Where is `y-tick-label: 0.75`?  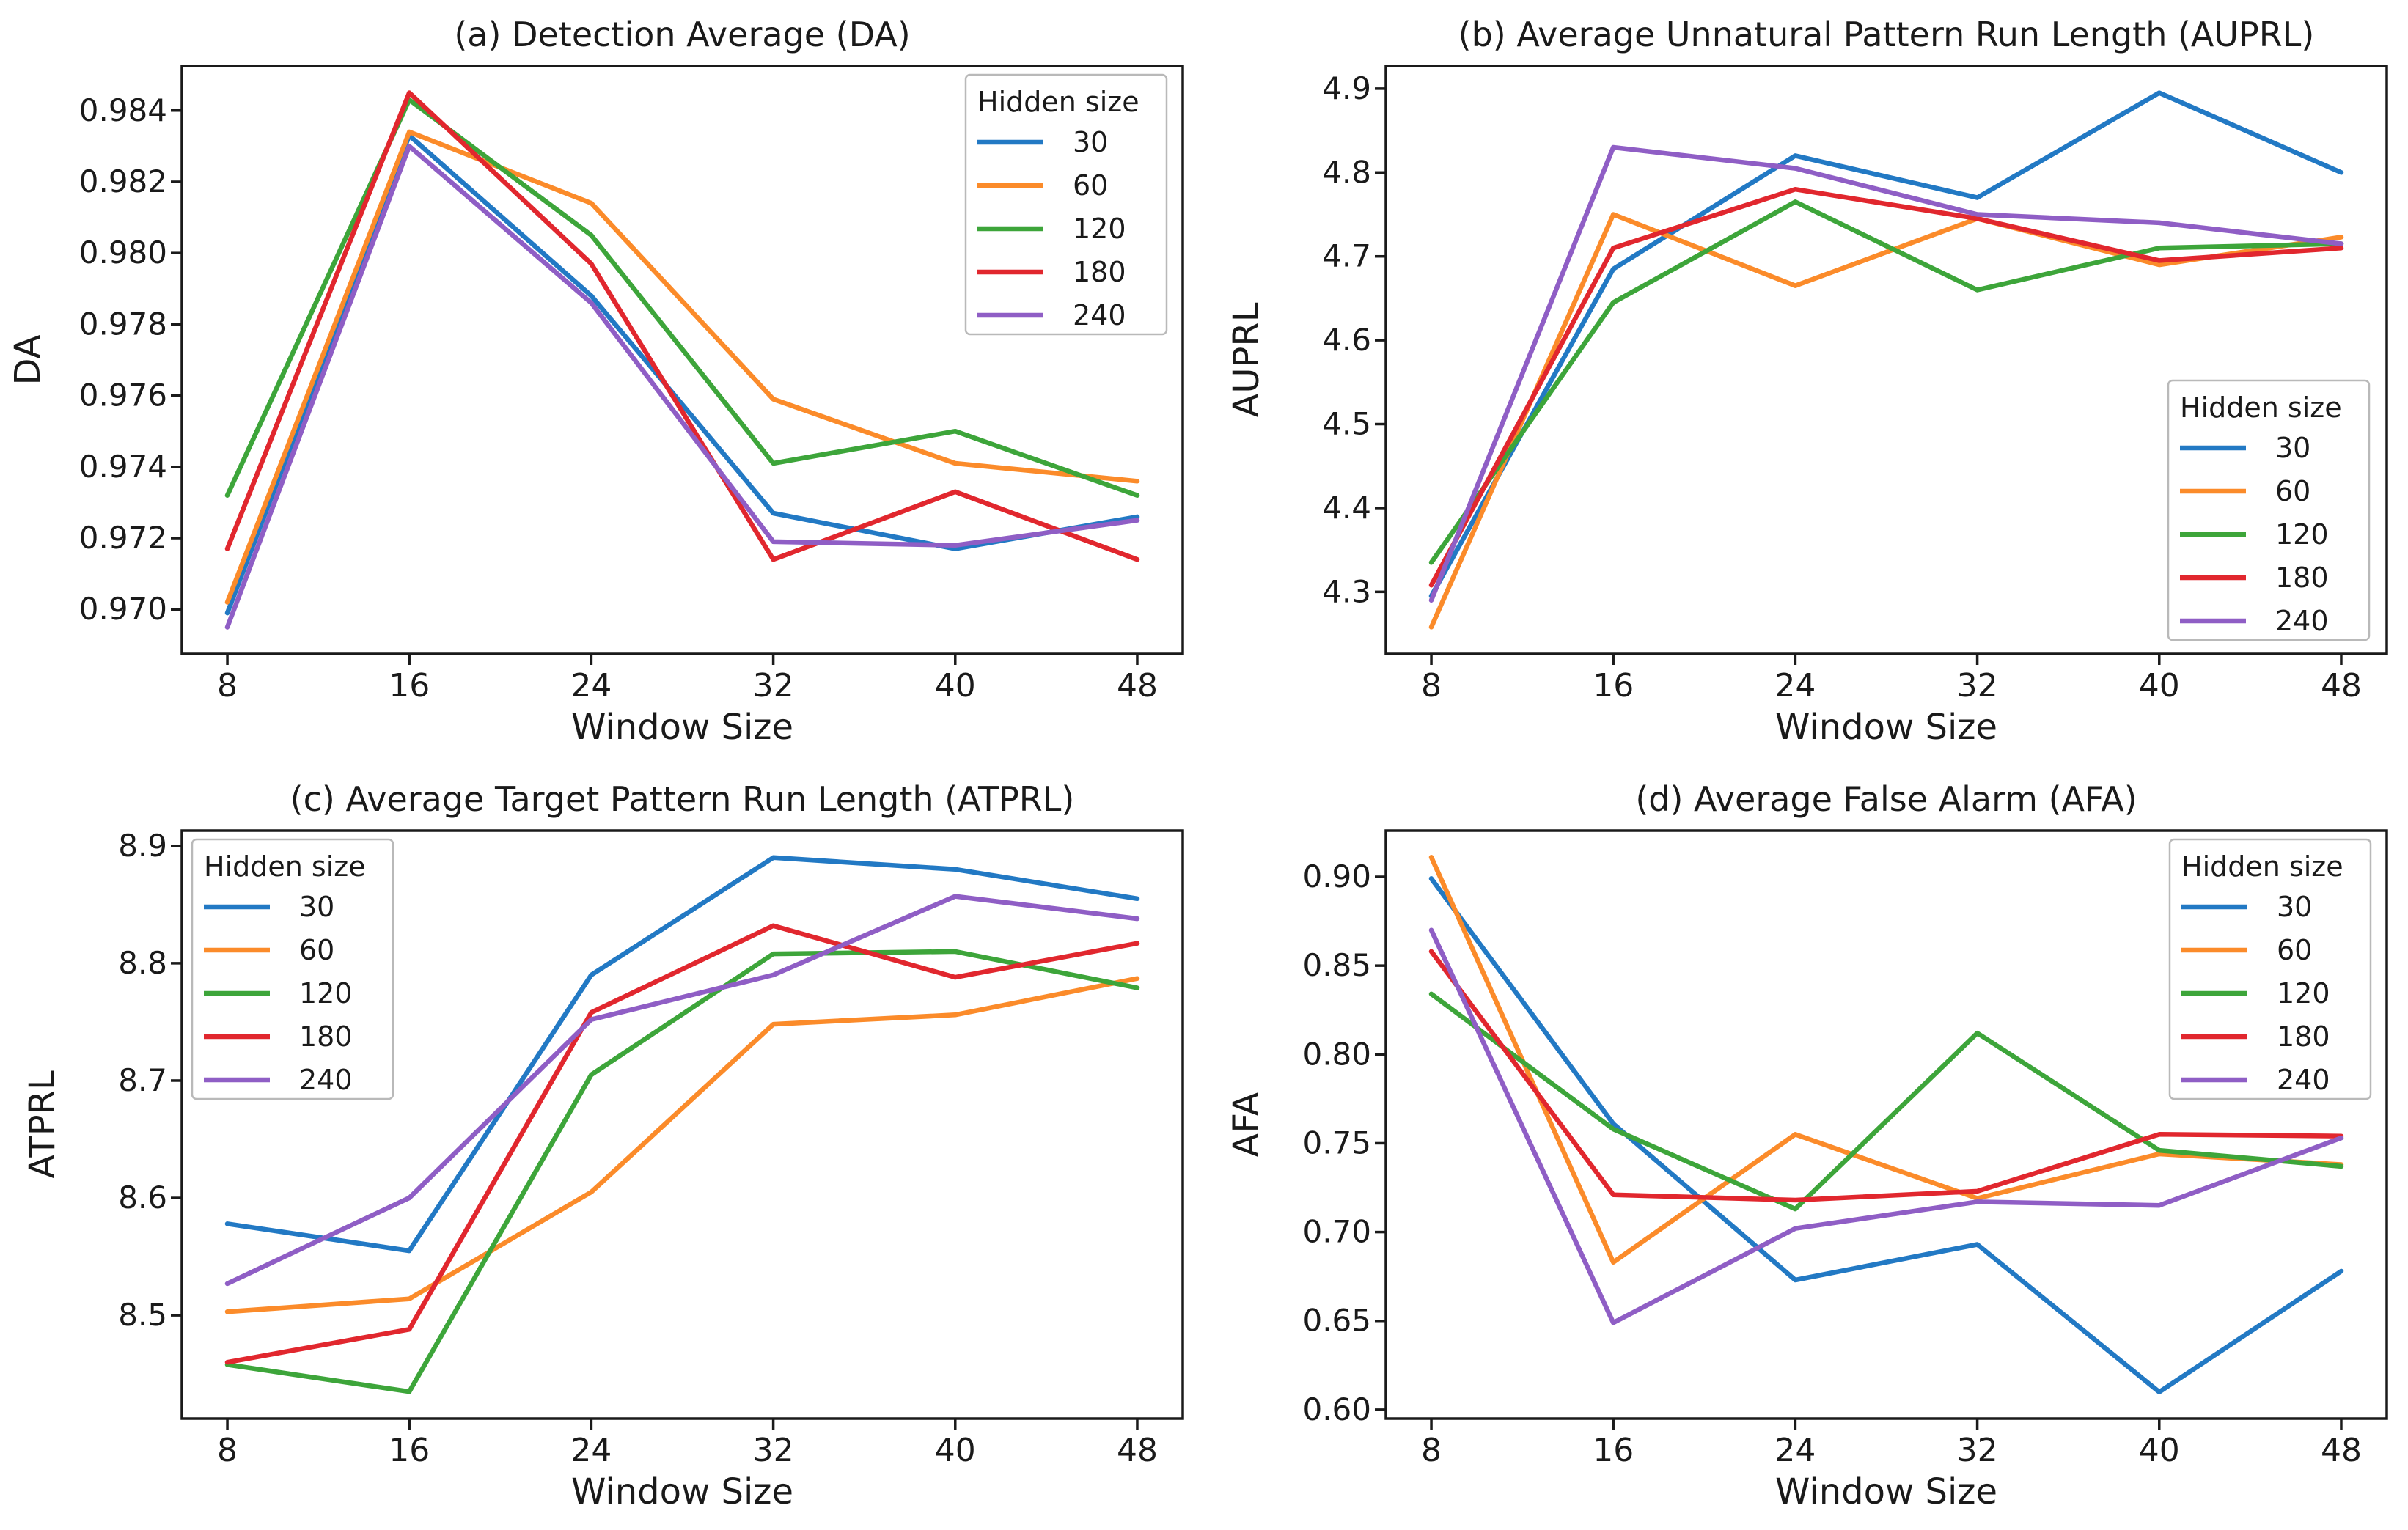 y-tick-label: 0.75 is located at coordinates (1337, 1143).